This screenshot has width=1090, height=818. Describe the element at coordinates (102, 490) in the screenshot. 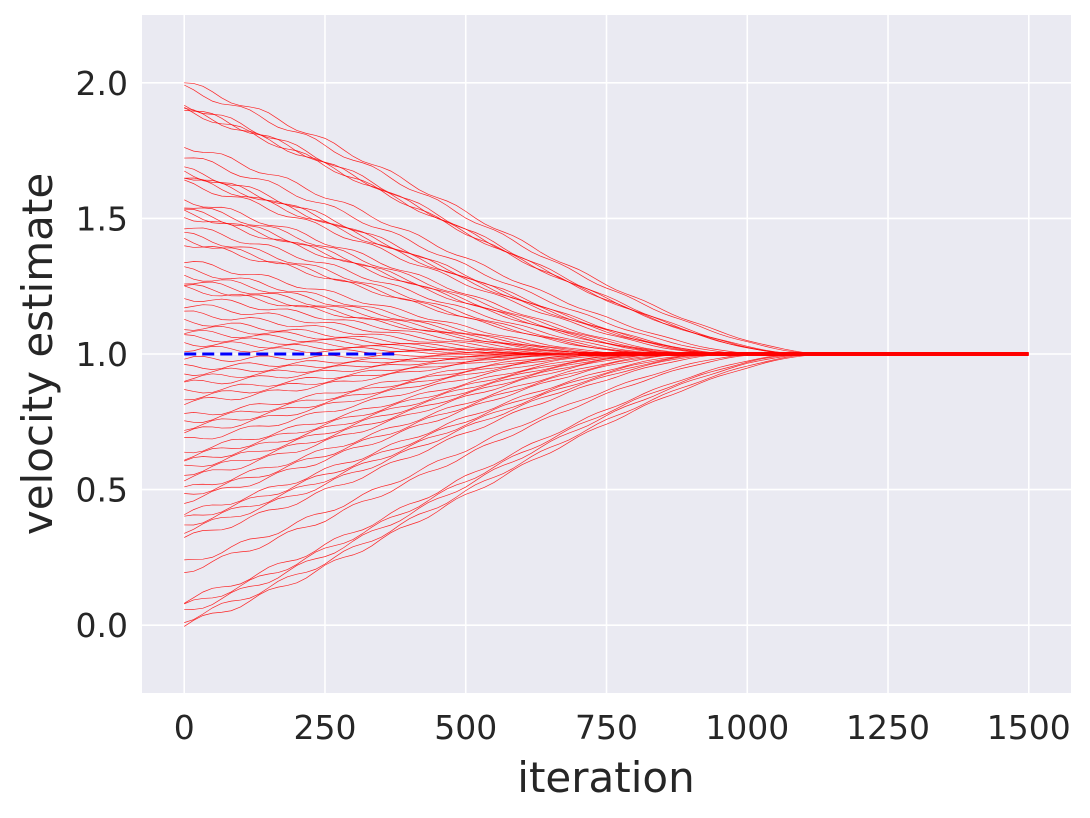

I see `y-tick-label: 0.5` at that location.